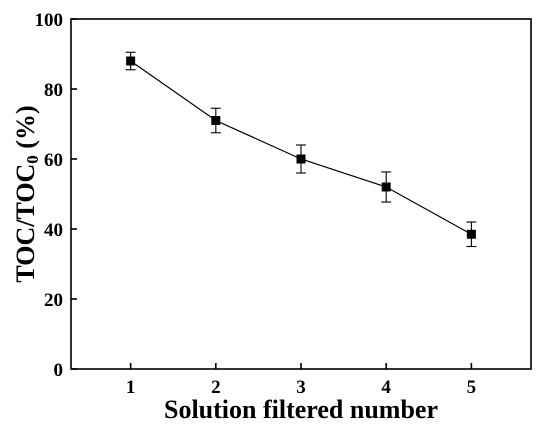 This screenshot has height=429, width=550. I want to click on y-axis-title-suffix: (%), so click(25, 130).